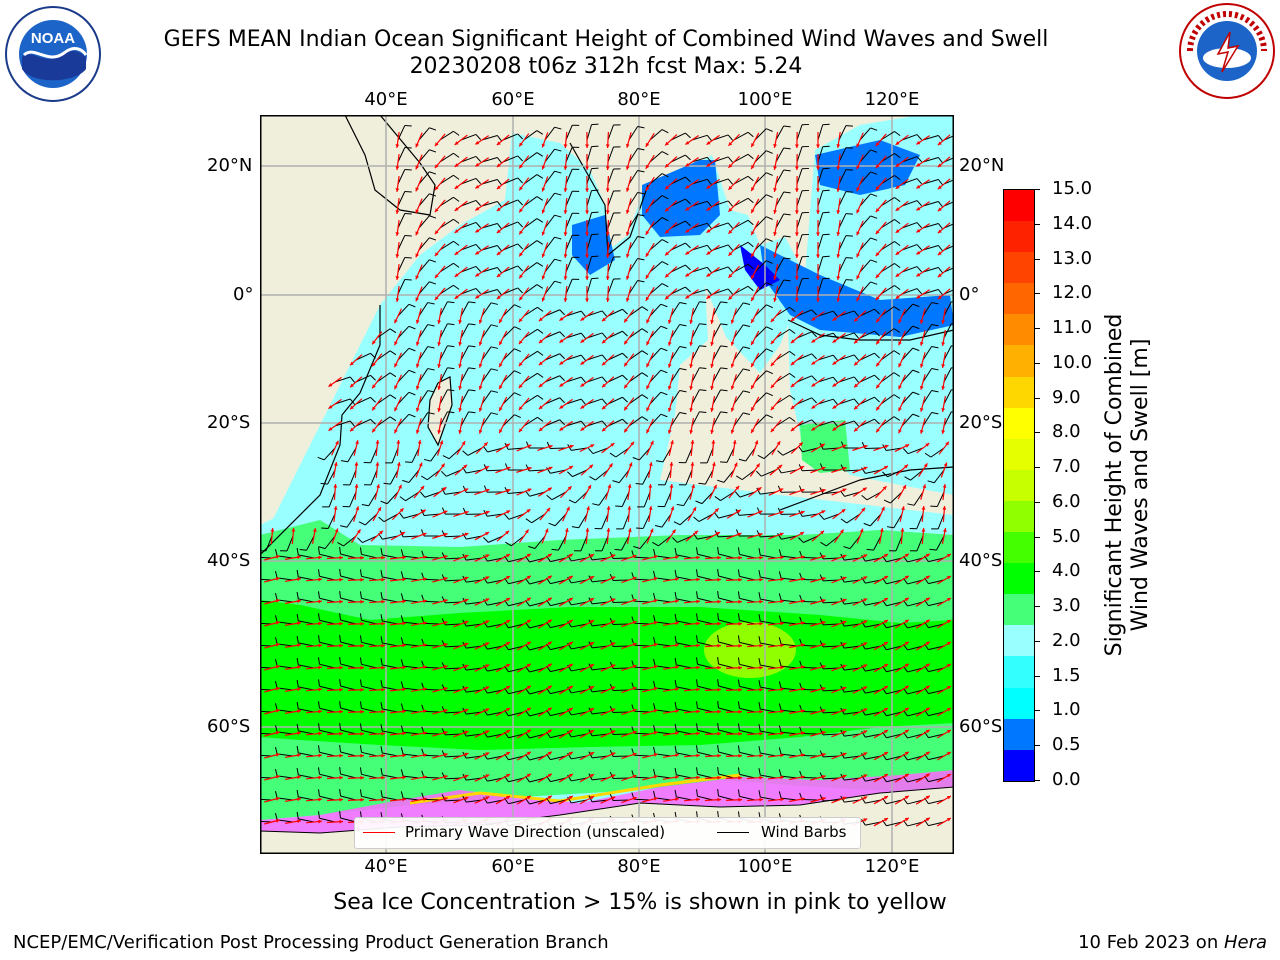 The height and width of the screenshot is (960, 1280). I want to click on colorbar-tick-label: 2.0, so click(1066, 640).